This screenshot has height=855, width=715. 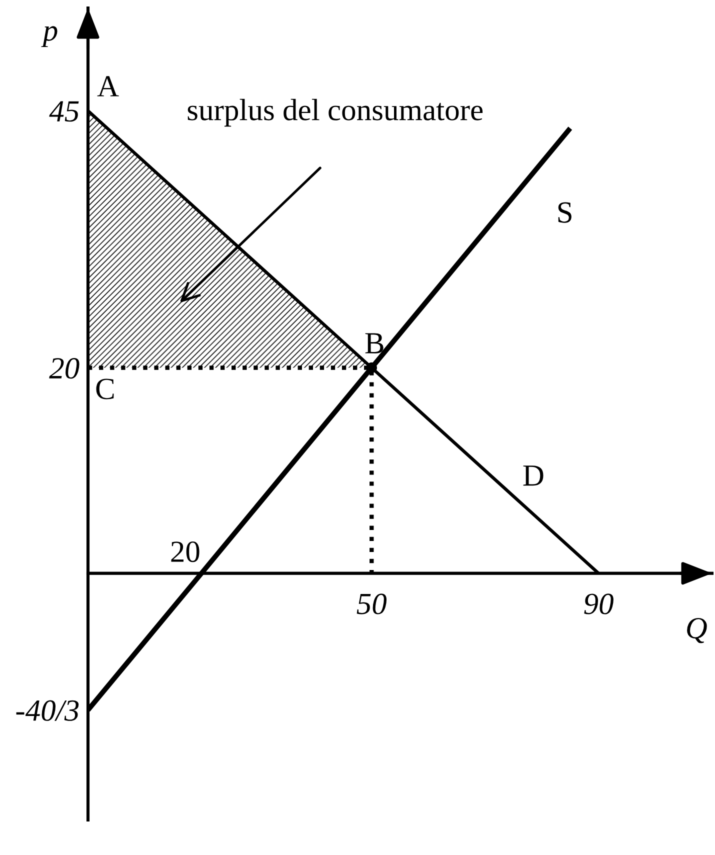 What do you see at coordinates (64, 111) in the screenshot?
I see `y-tick-label: 45` at bounding box center [64, 111].